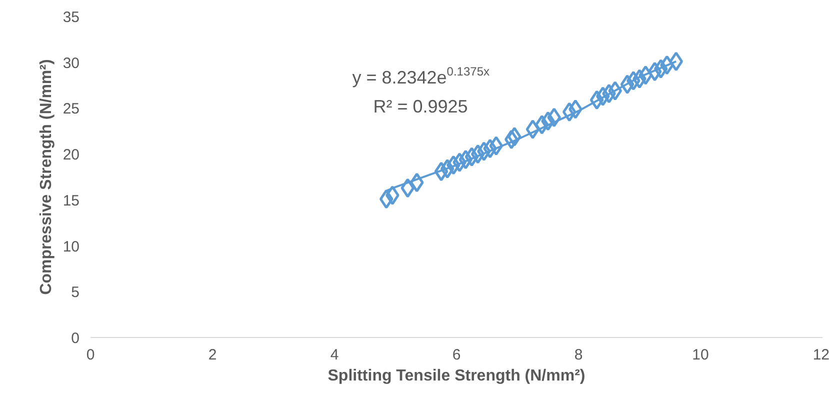 This screenshot has height=418, width=829. I want to click on y-axis-title: Compressive Strength (N/mm²), so click(46, 177).